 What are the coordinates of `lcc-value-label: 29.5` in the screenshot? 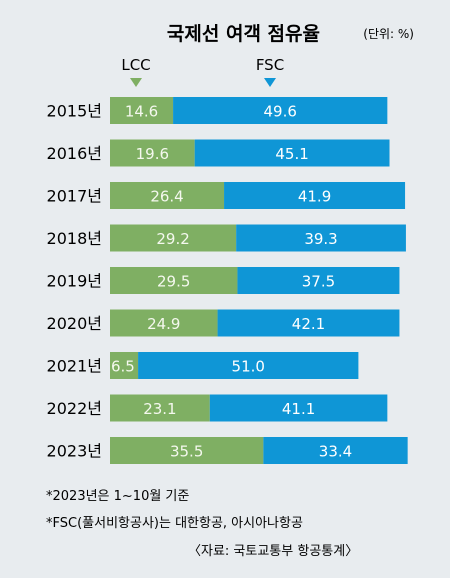 It's located at (173, 282).